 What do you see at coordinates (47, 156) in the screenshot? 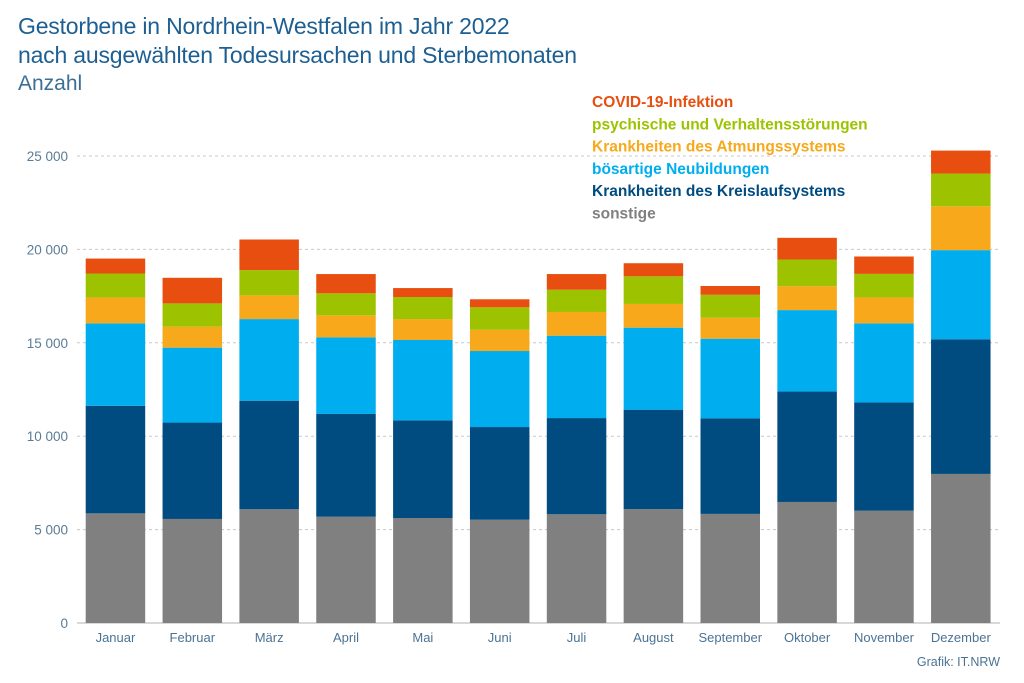
I see `y-tick-label: 25 000` at bounding box center [47, 156].